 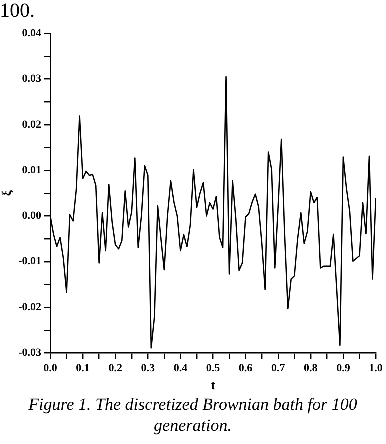 I want to click on y-tick-label: 0.00, so click(x=32, y=216).